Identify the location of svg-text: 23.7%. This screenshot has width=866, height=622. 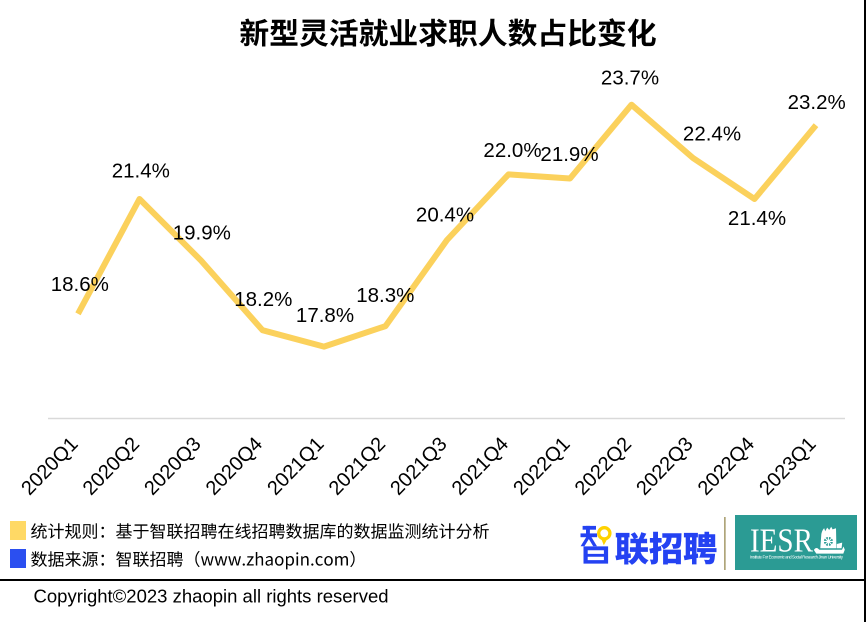
(630, 77).